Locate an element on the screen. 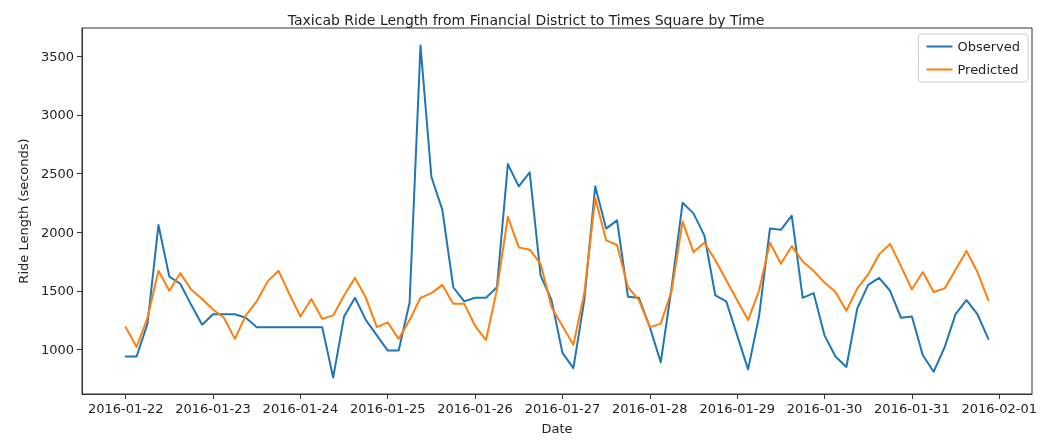  y-tick-label: 1500 is located at coordinates (57, 291).